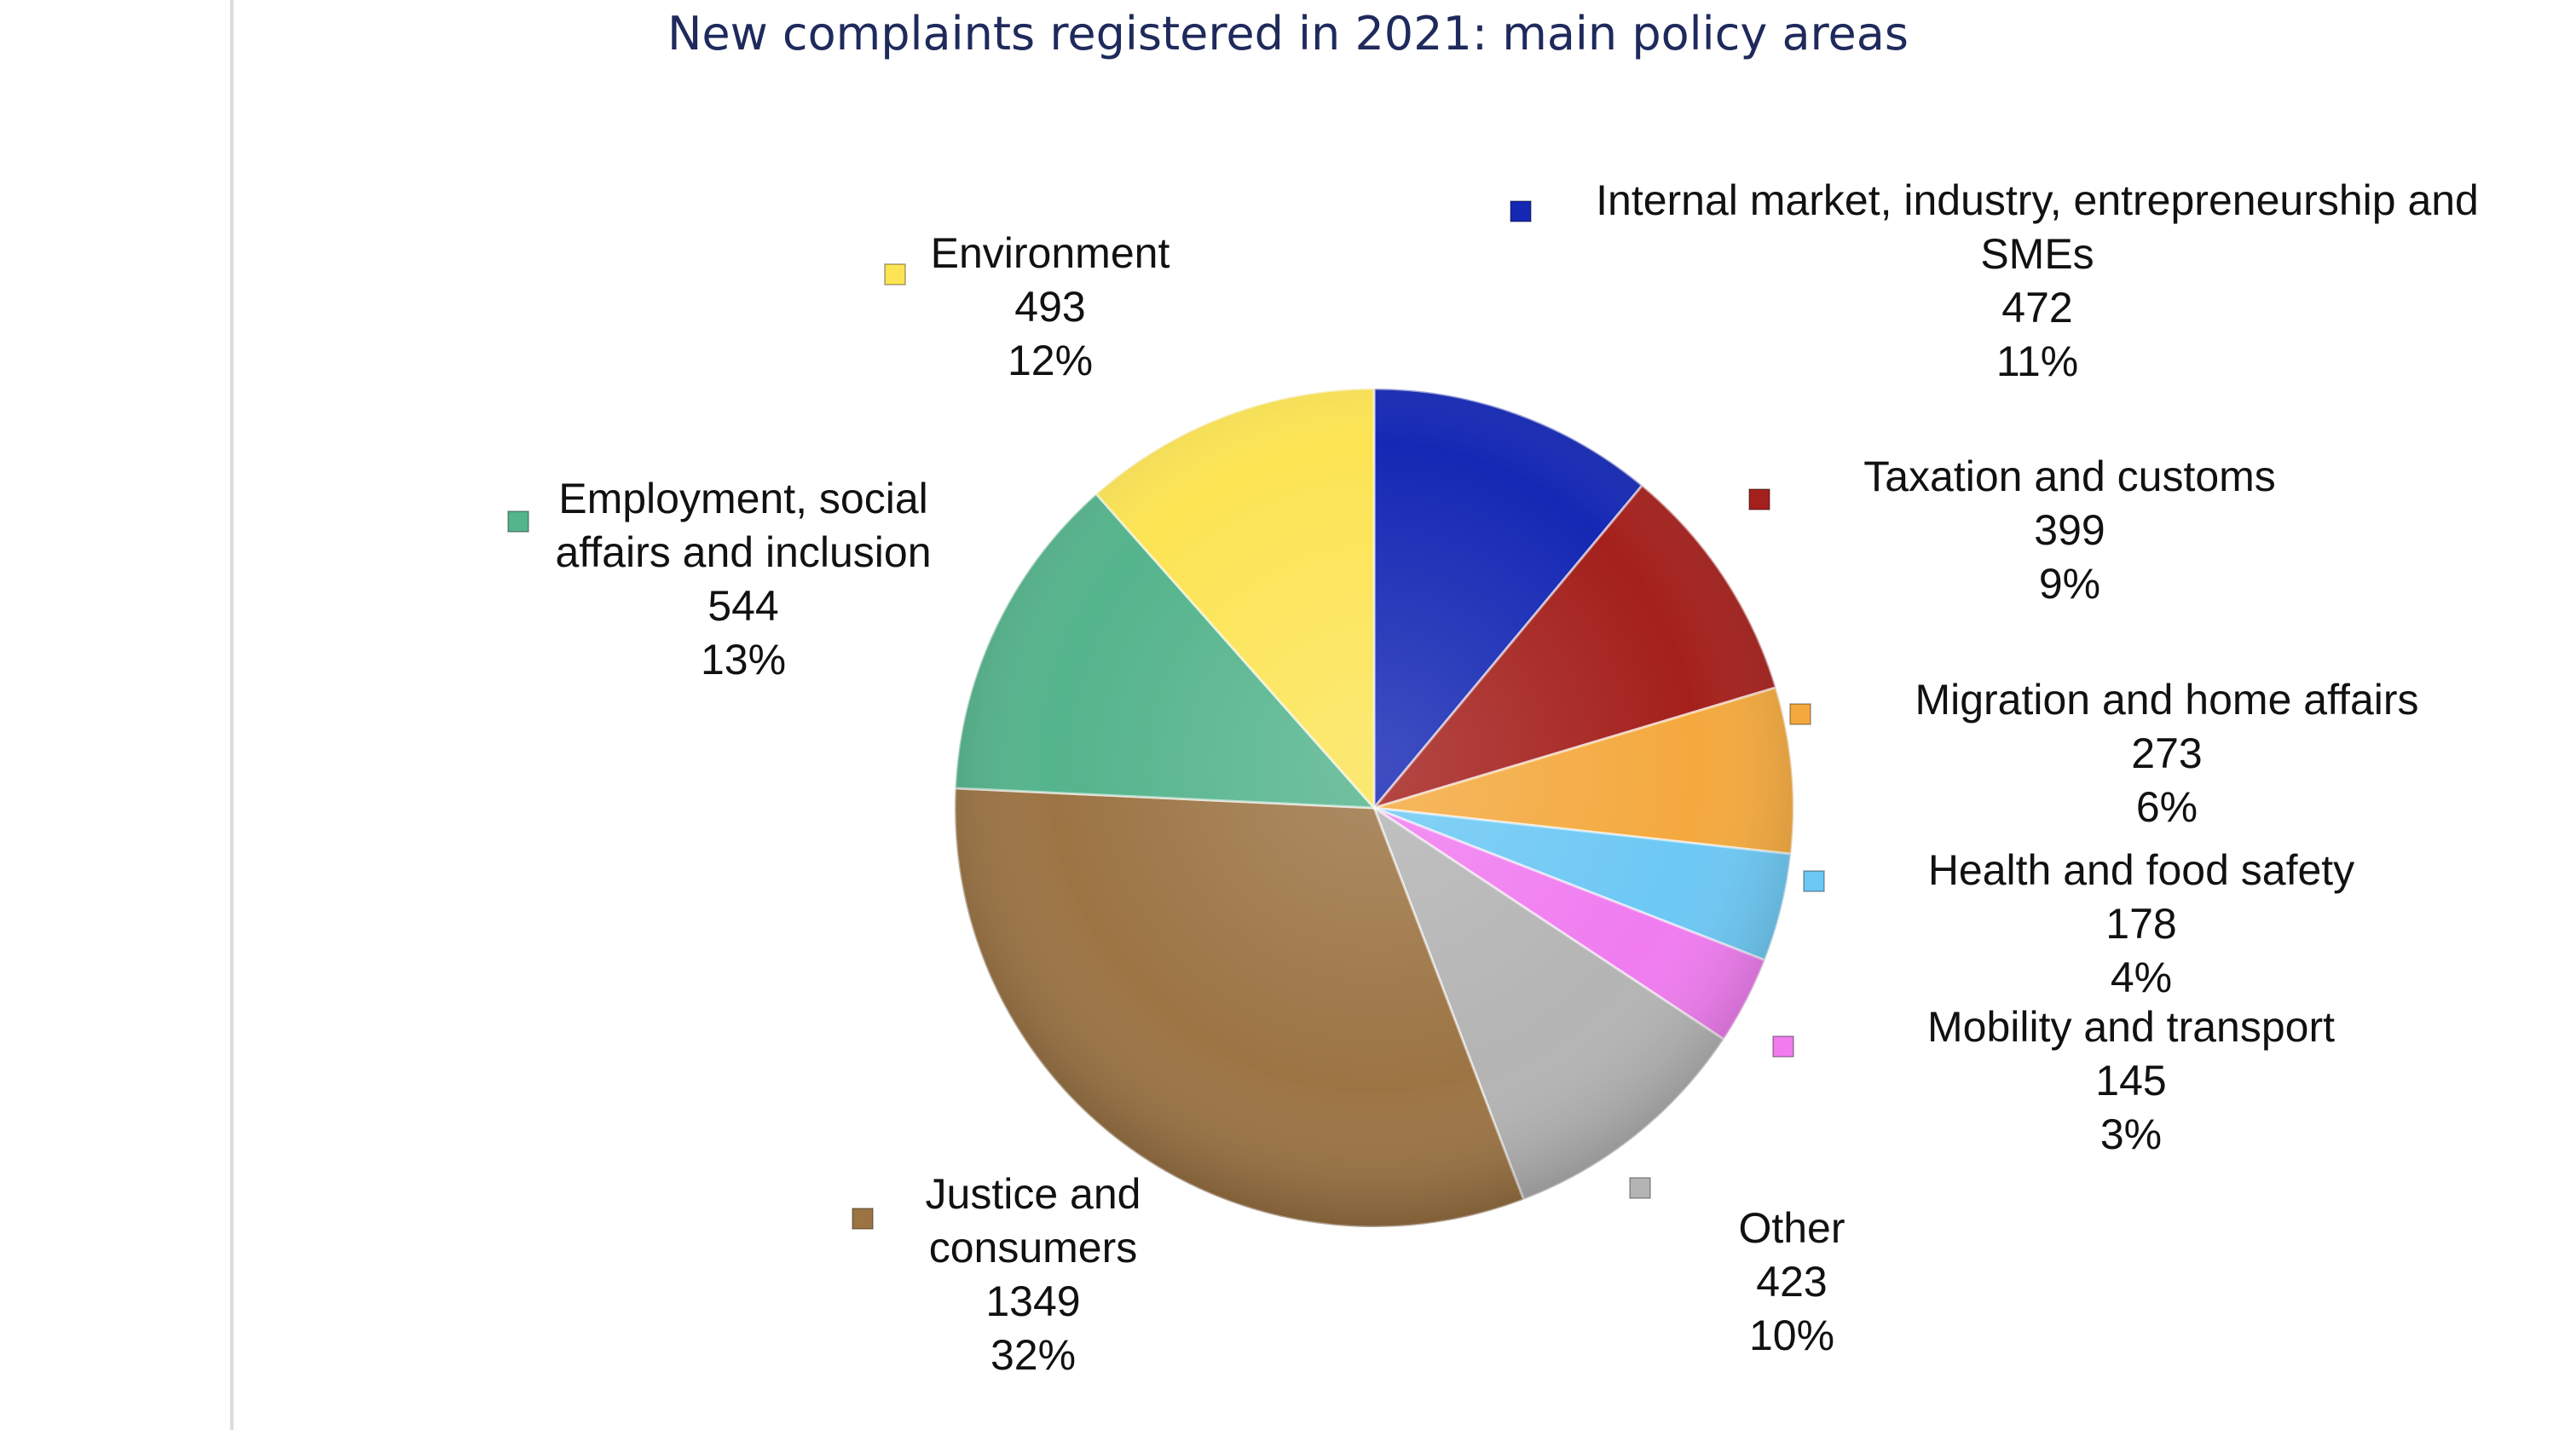 The width and height of the screenshot is (2576, 1430). I want to click on slice-name-label: Other, so click(1791, 1228).